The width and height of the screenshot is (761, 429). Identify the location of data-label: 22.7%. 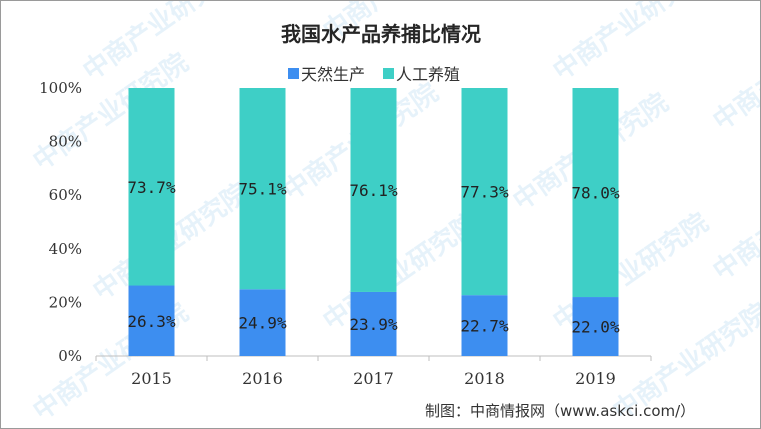
(484, 326).